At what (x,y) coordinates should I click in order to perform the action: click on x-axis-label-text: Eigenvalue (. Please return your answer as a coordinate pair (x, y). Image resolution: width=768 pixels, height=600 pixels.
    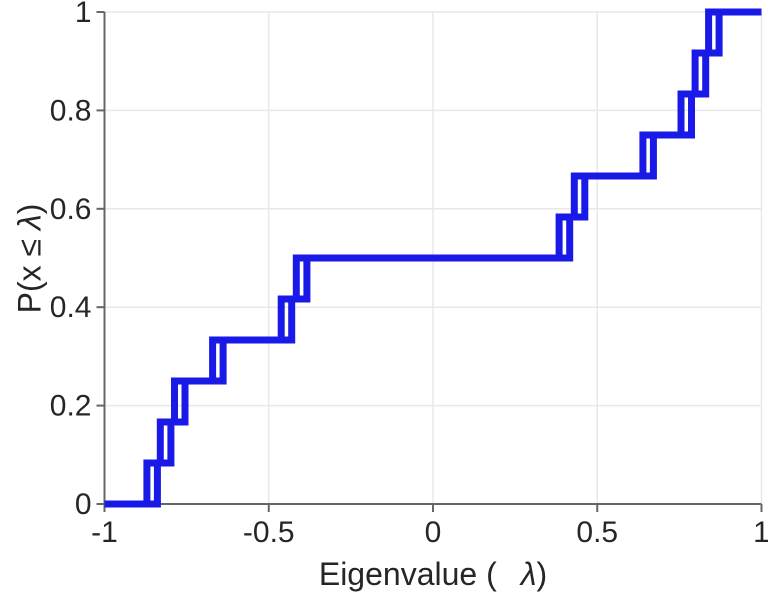
    Looking at the image, I should click on (407, 574).